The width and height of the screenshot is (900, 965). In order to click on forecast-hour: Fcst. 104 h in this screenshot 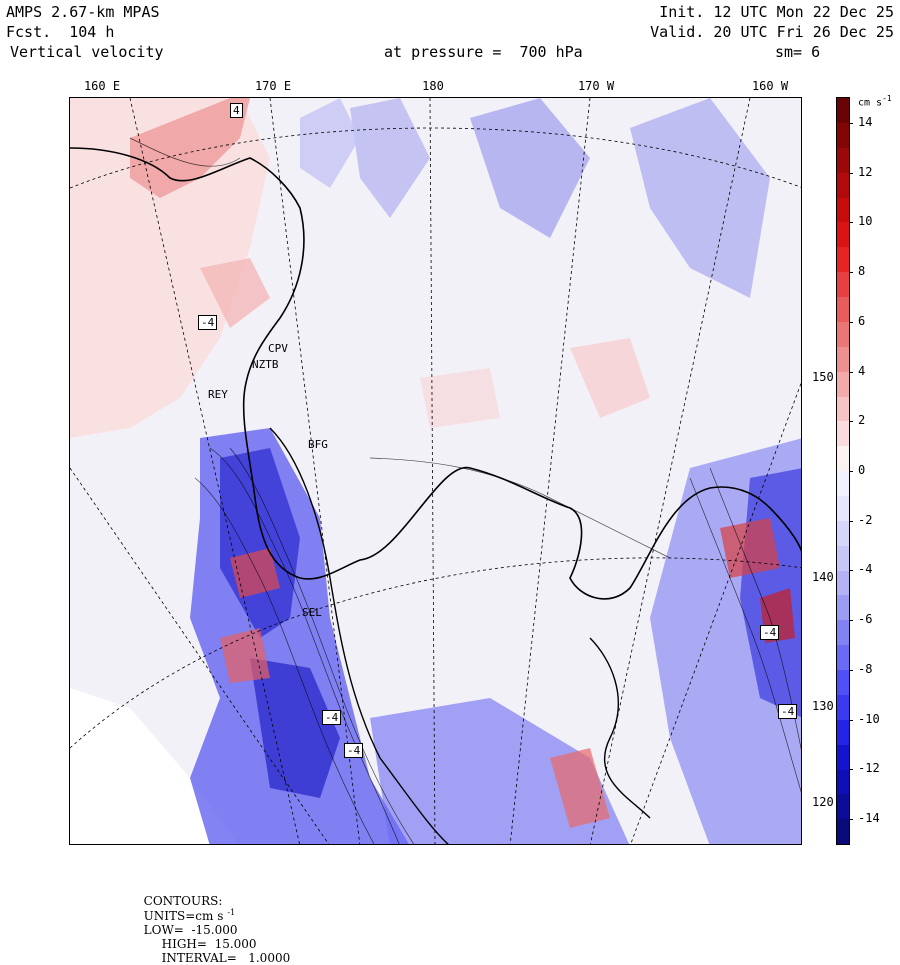, I will do `click(60, 32)`.